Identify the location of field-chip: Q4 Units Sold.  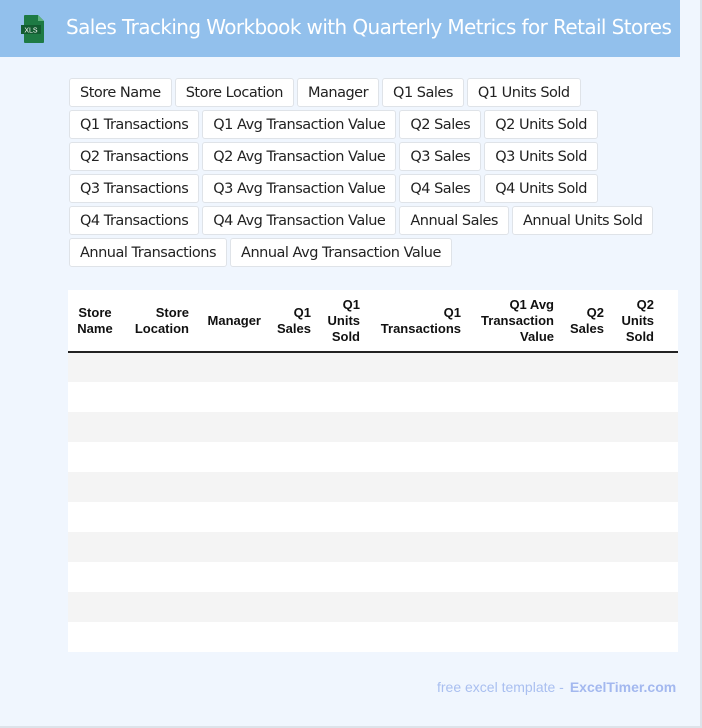
(541, 188).